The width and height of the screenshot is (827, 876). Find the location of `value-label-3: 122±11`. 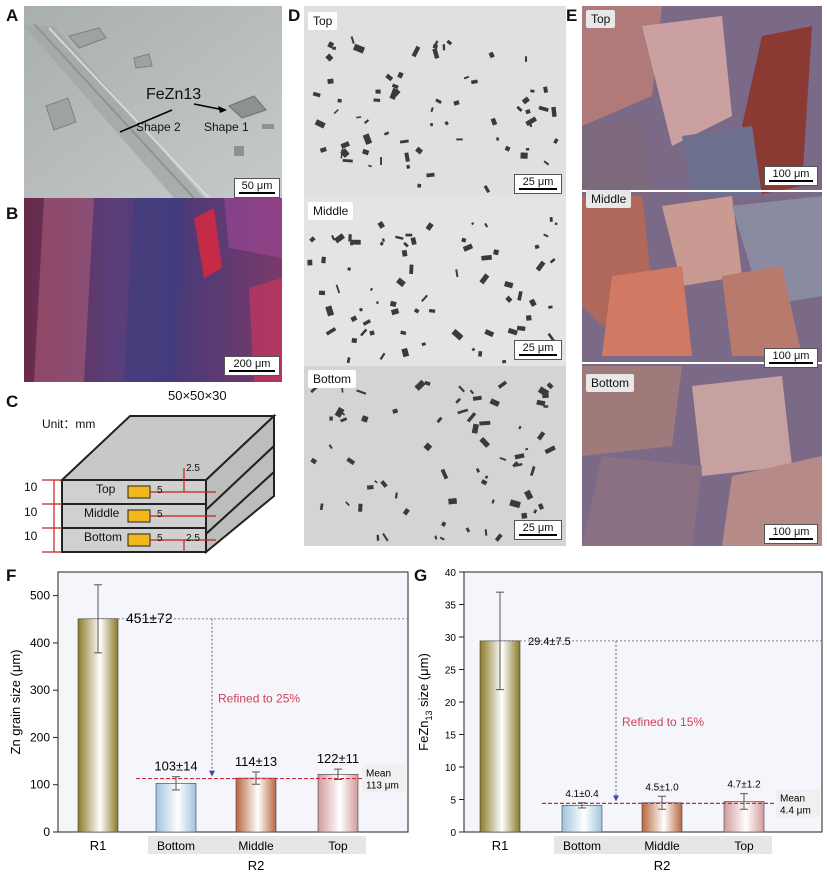

value-label-3: 122±11 is located at coordinates (338, 758).